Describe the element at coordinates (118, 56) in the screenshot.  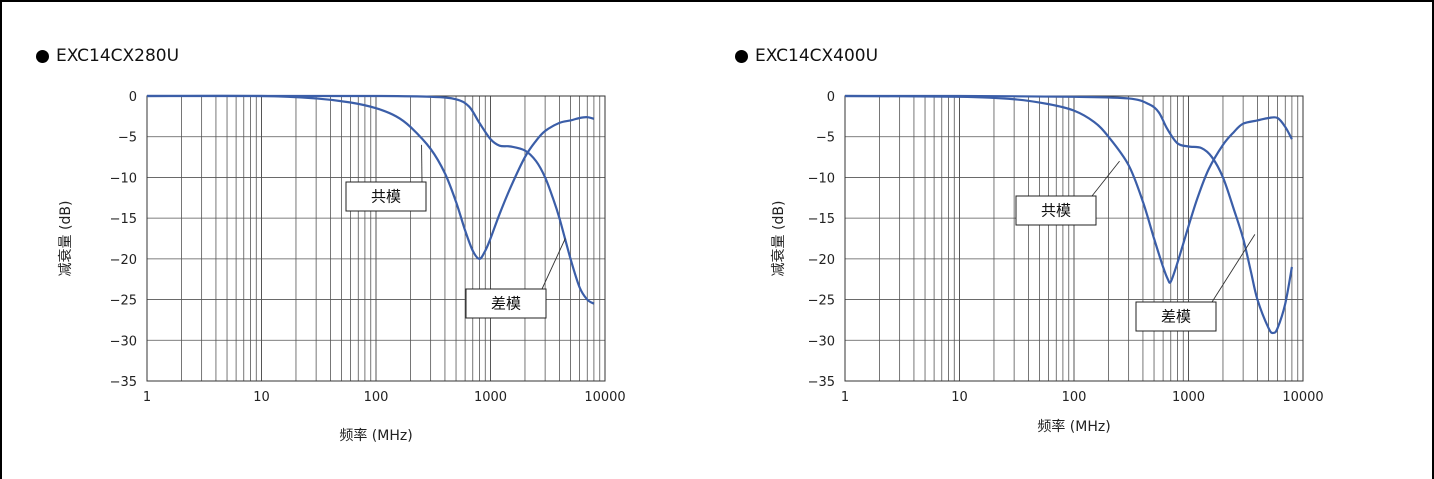
I see `chart-title-text: EXC14CX280U` at that location.